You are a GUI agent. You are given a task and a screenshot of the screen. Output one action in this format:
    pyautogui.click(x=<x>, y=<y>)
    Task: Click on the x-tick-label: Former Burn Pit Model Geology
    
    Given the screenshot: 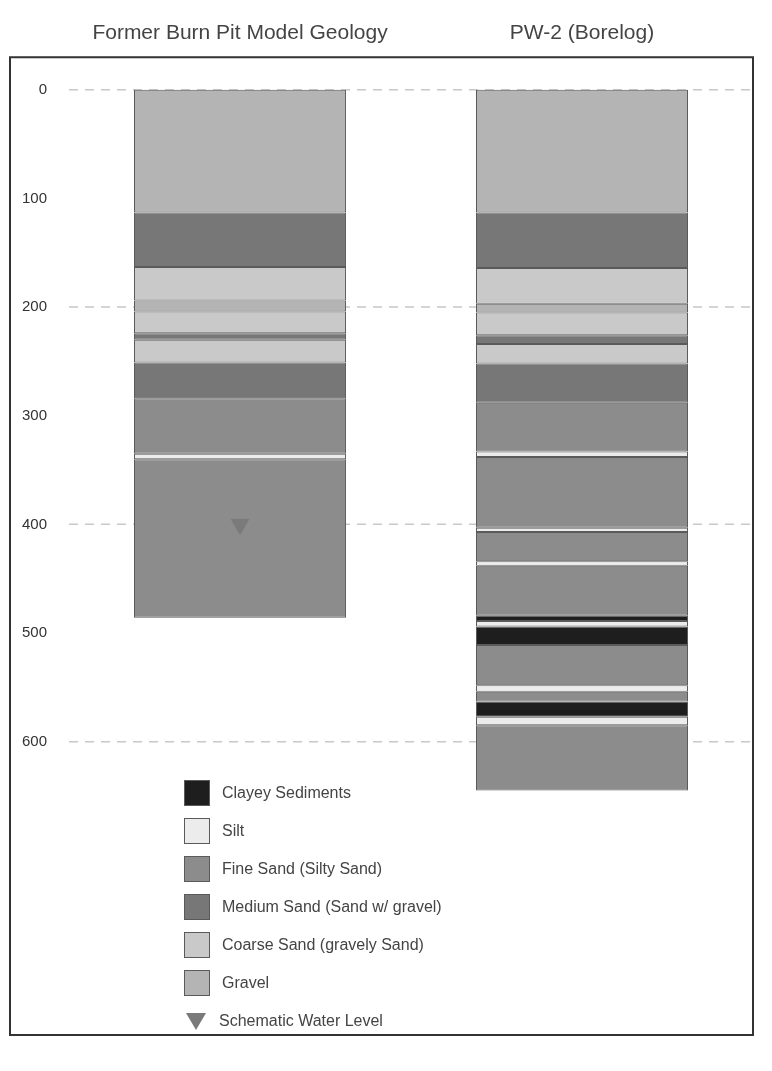 What is the action you would take?
    pyautogui.click(x=240, y=32)
    